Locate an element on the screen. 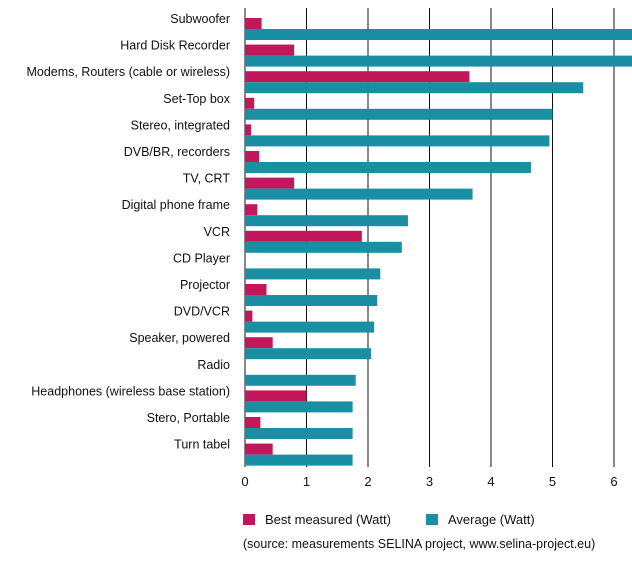 The width and height of the screenshot is (632, 561). category-label: TV, CRT is located at coordinates (207, 179).